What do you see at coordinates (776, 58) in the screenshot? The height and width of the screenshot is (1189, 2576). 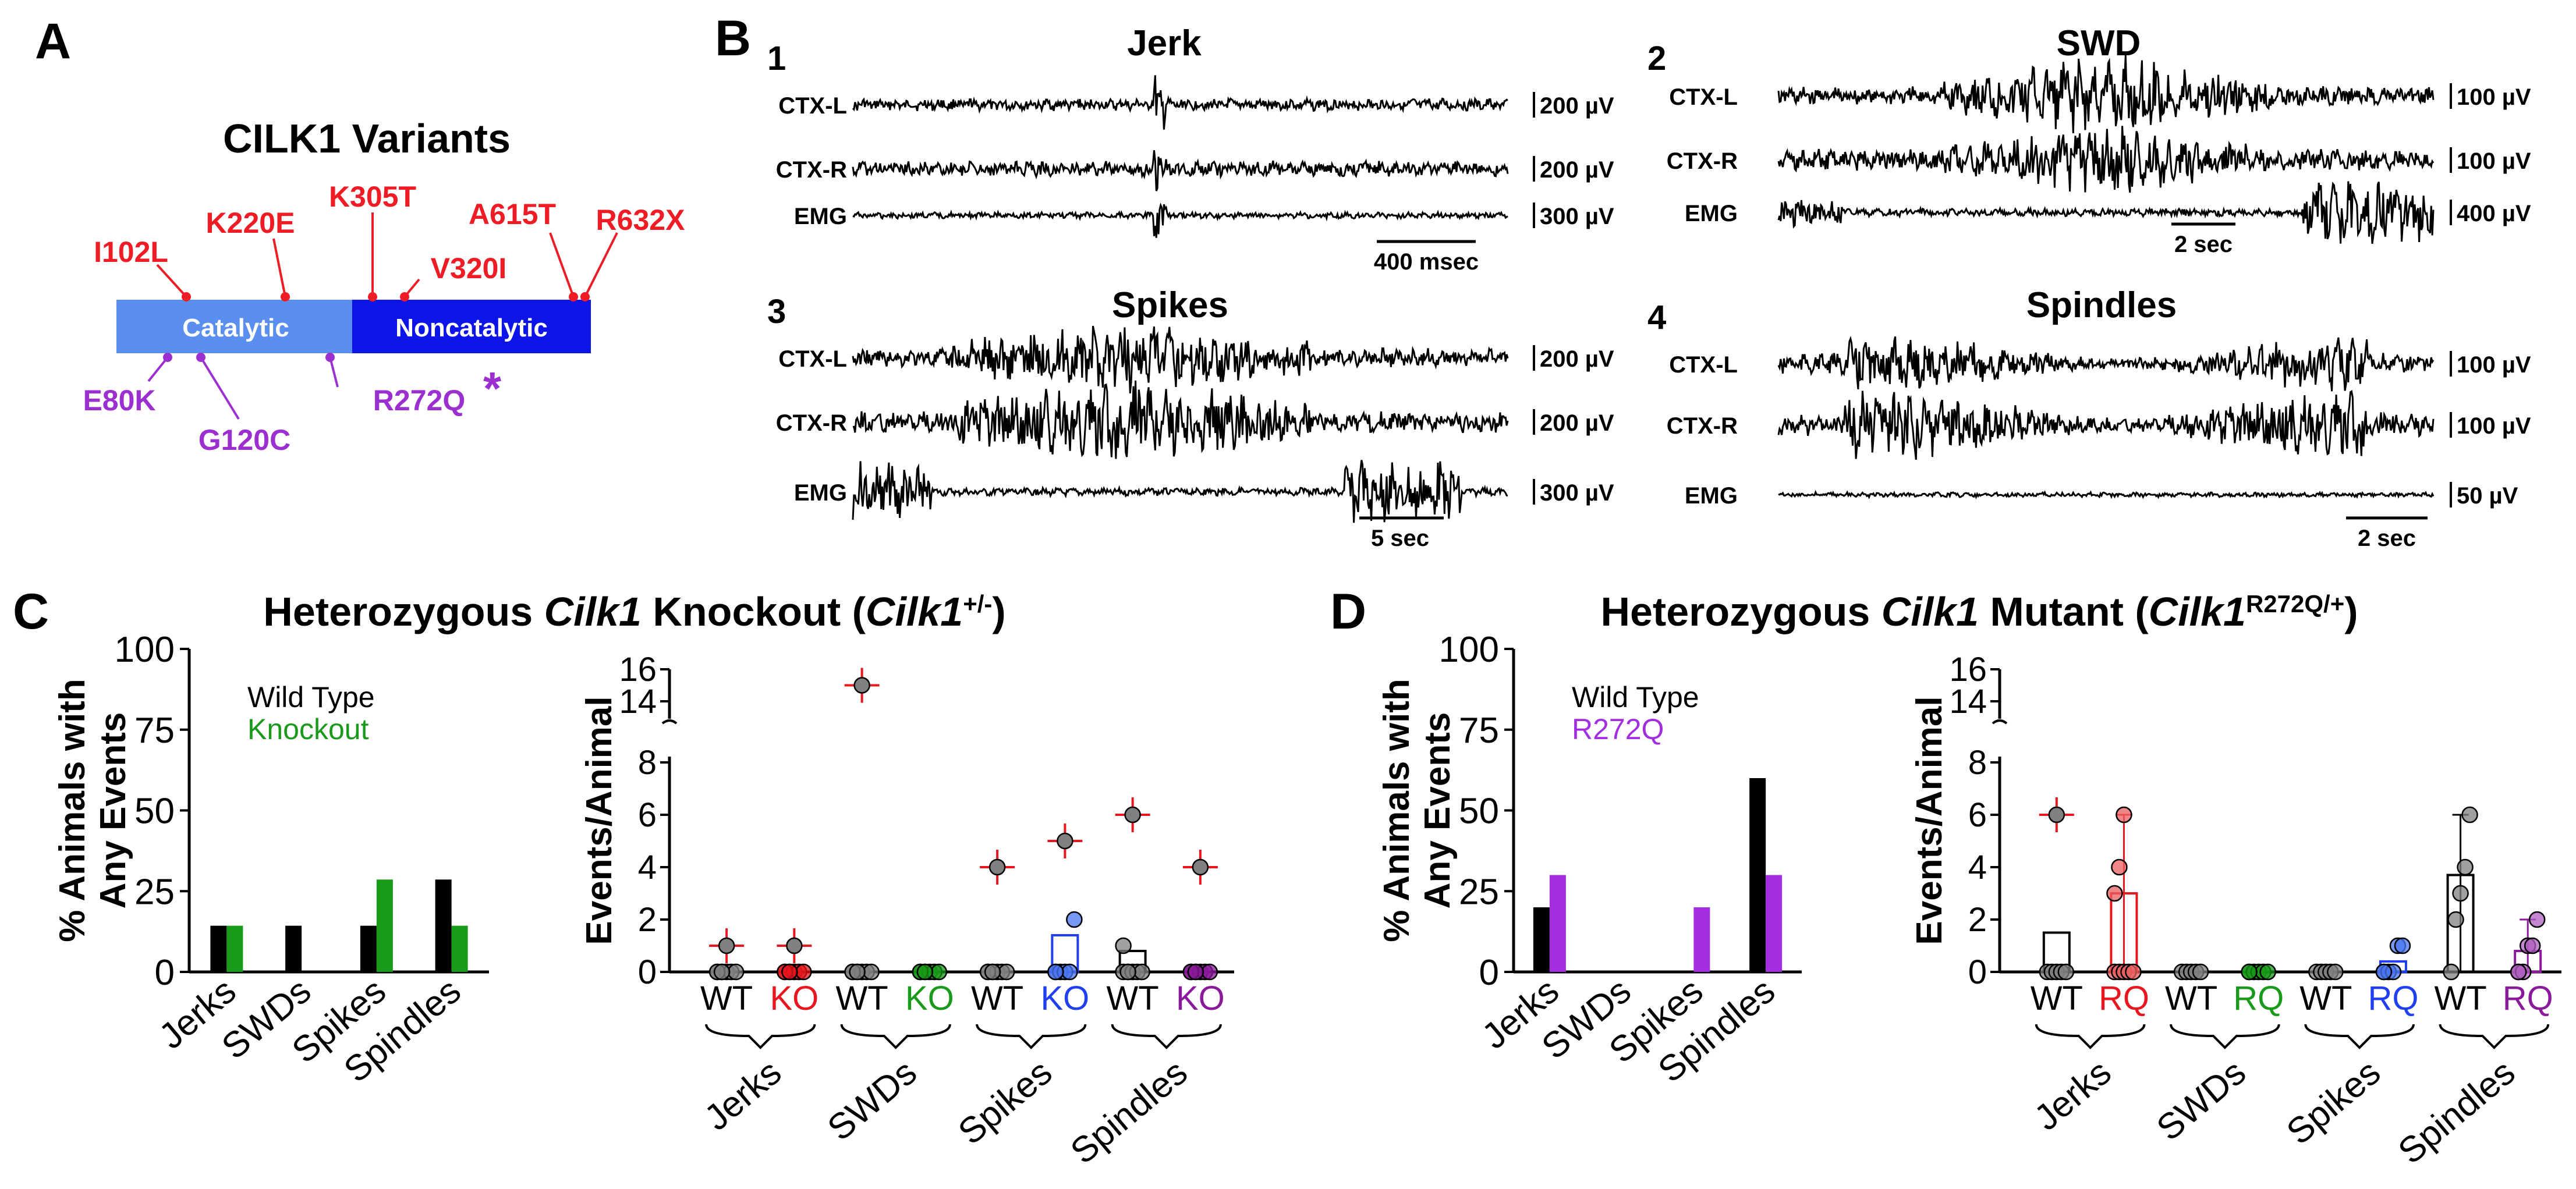 I see `trace-panel-number: 1` at bounding box center [776, 58].